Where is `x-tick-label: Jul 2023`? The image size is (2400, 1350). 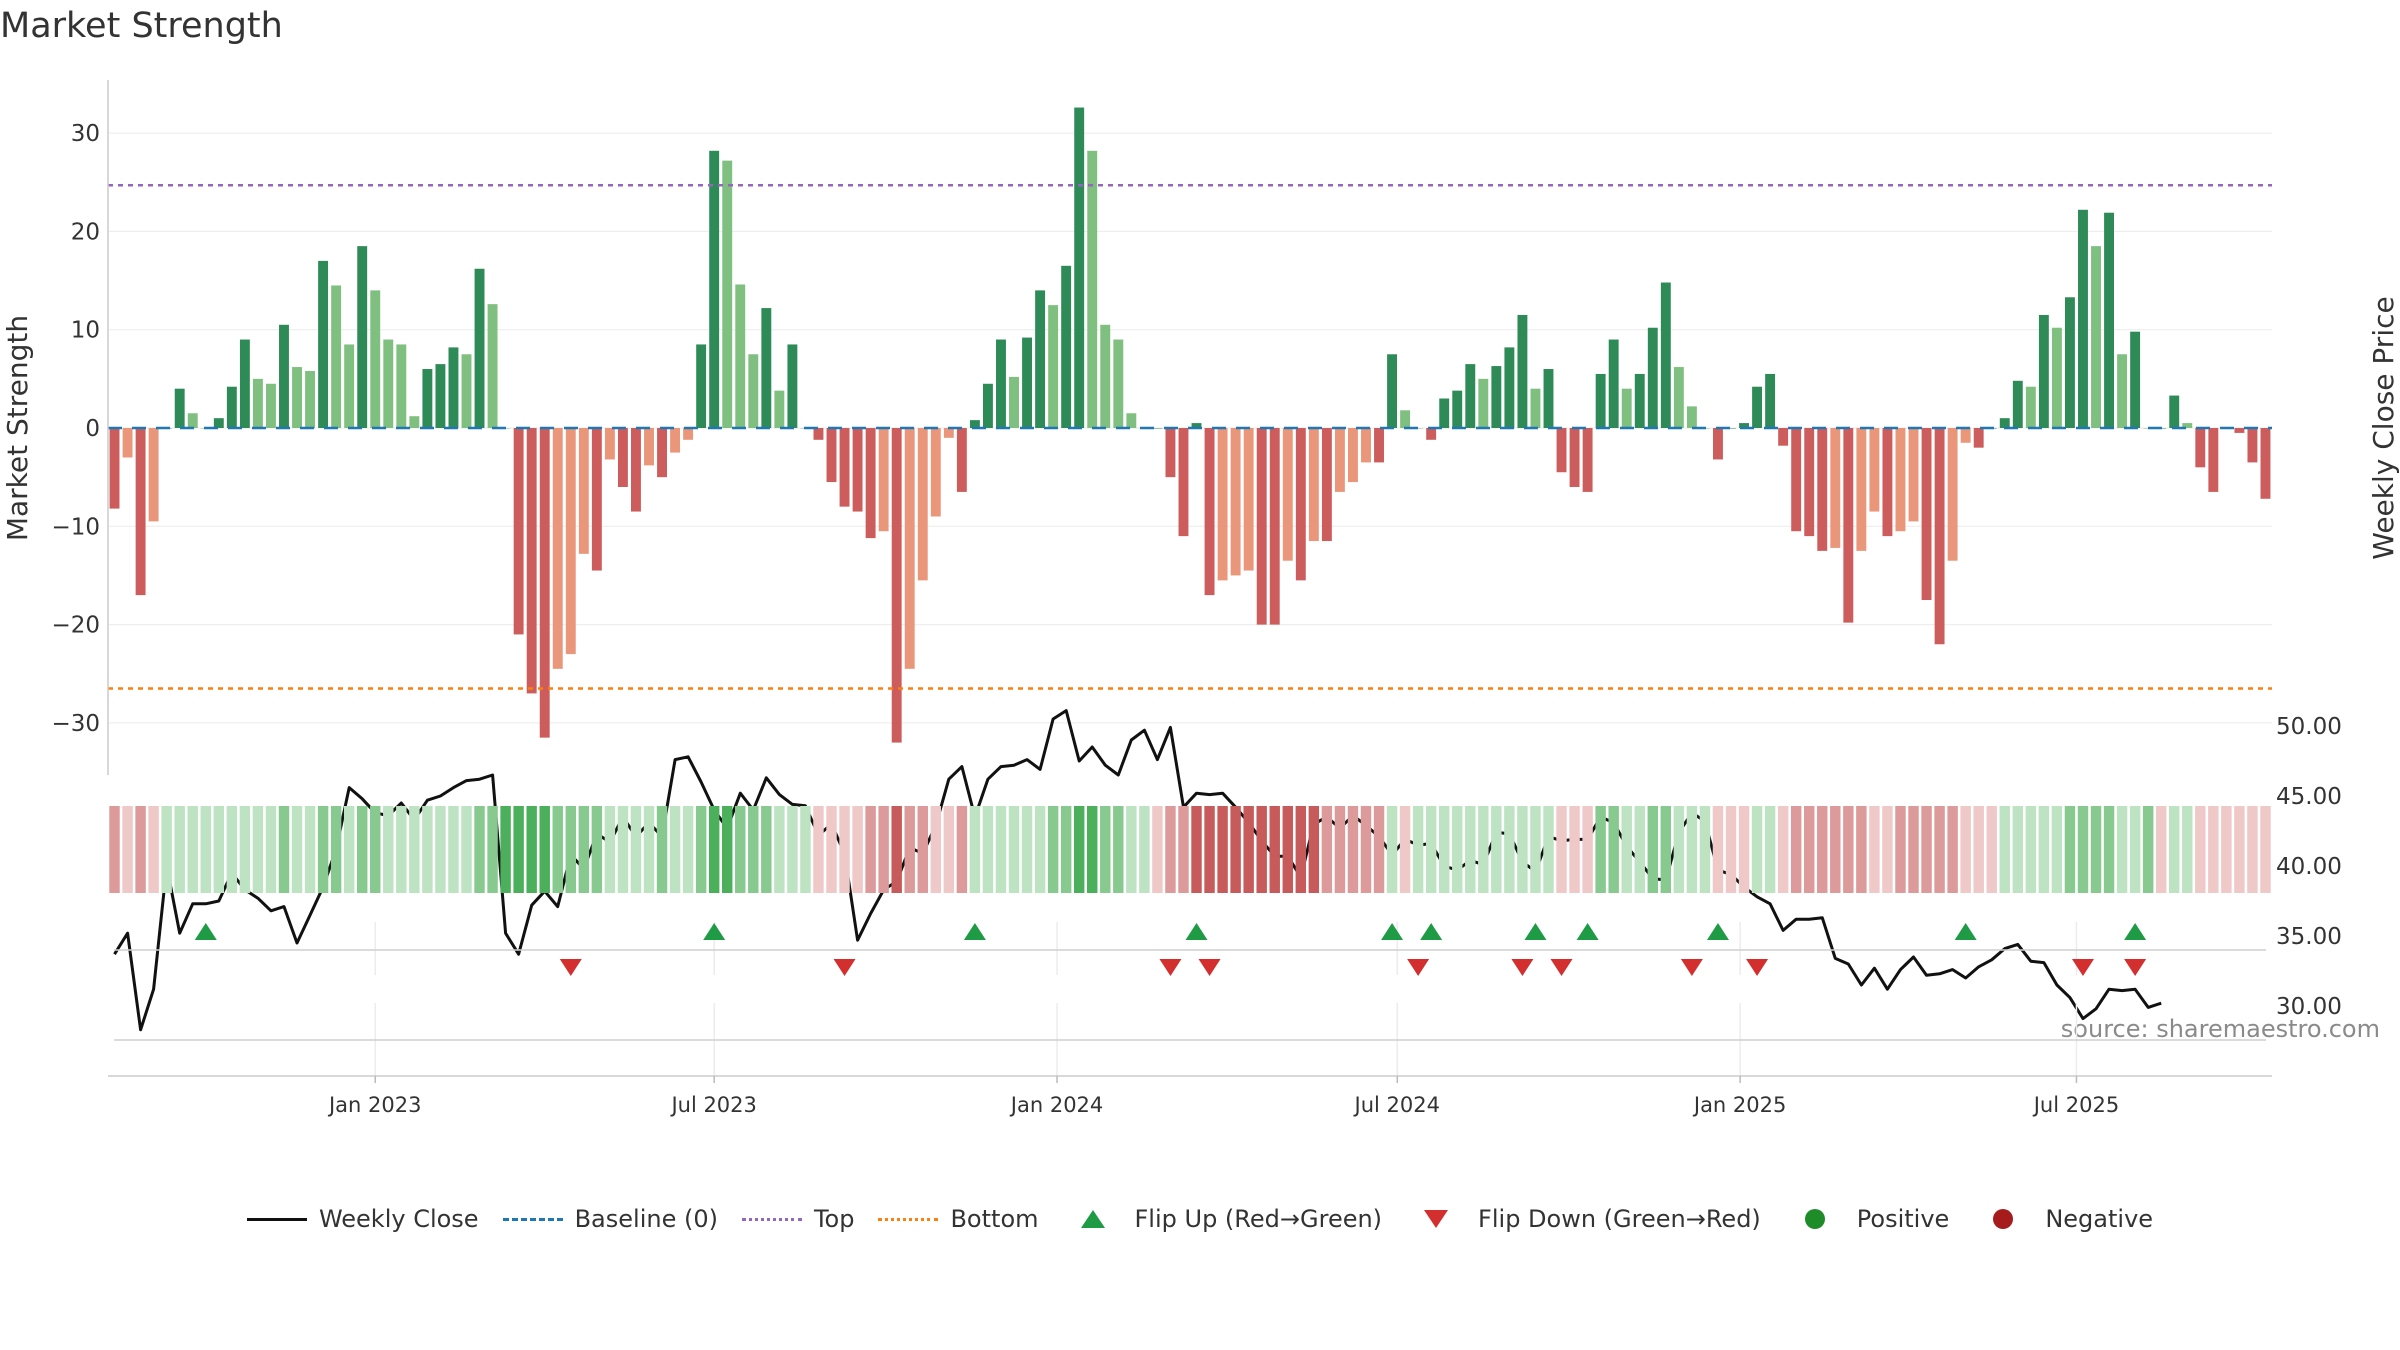
x-tick-label: Jul 2023 is located at coordinates (712, 1105).